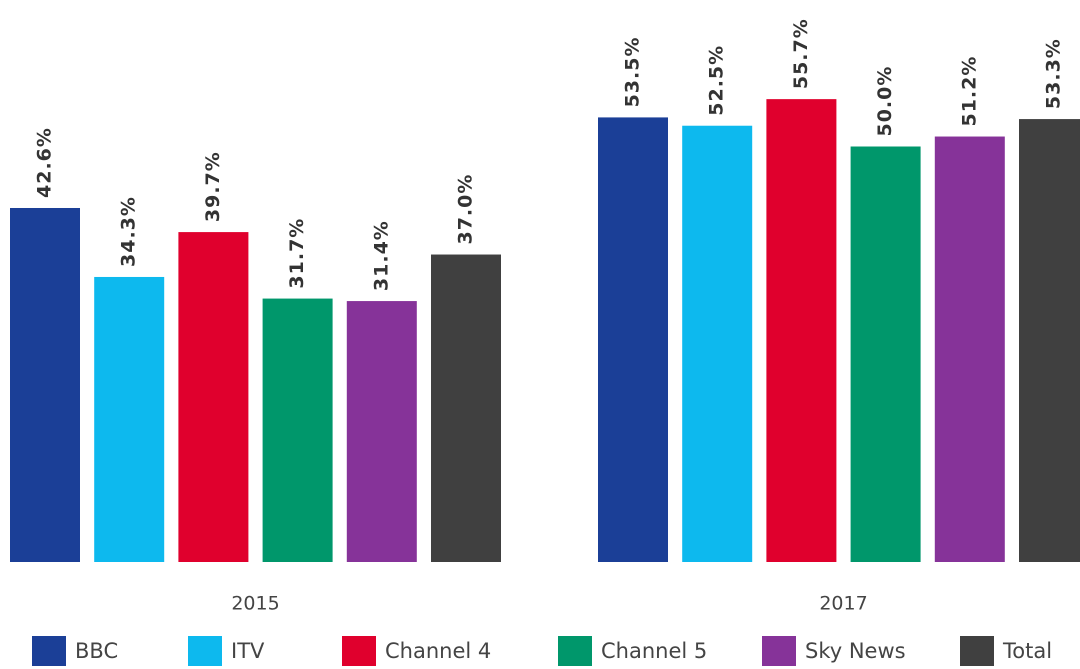 The width and height of the screenshot is (1080, 669). I want to click on data-label: 53.5%, so click(633, 71).